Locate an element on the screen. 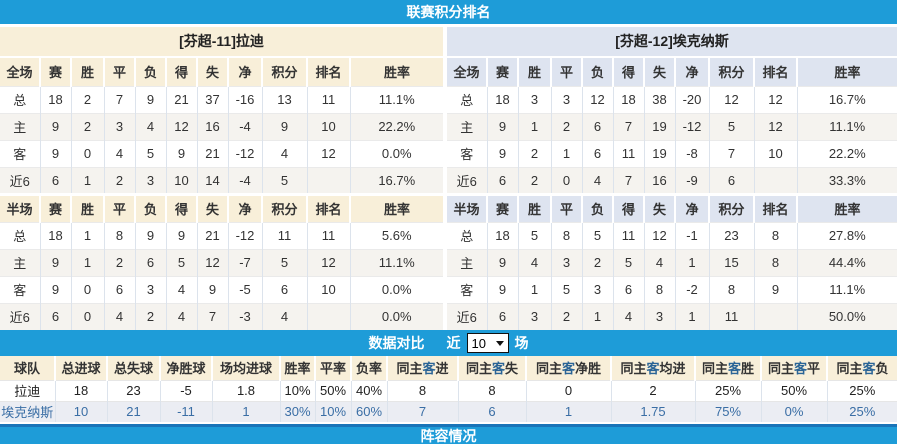 Image resolution: width=897 pixels, height=444 pixels. stats-row-home: 主 9 2 3 4 12 16 -4 9 10 22.2% is located at coordinates (221, 126).